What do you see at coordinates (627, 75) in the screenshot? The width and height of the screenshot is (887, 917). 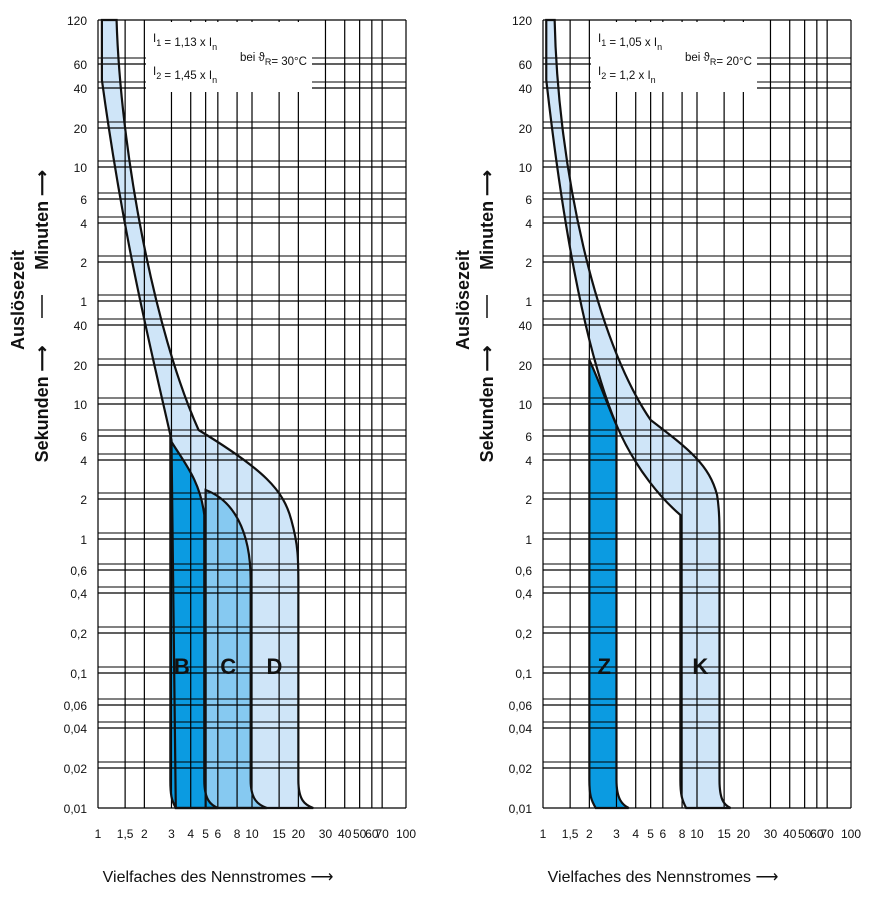 I see `annotation-i2: I2 = 1,2 x In` at bounding box center [627, 75].